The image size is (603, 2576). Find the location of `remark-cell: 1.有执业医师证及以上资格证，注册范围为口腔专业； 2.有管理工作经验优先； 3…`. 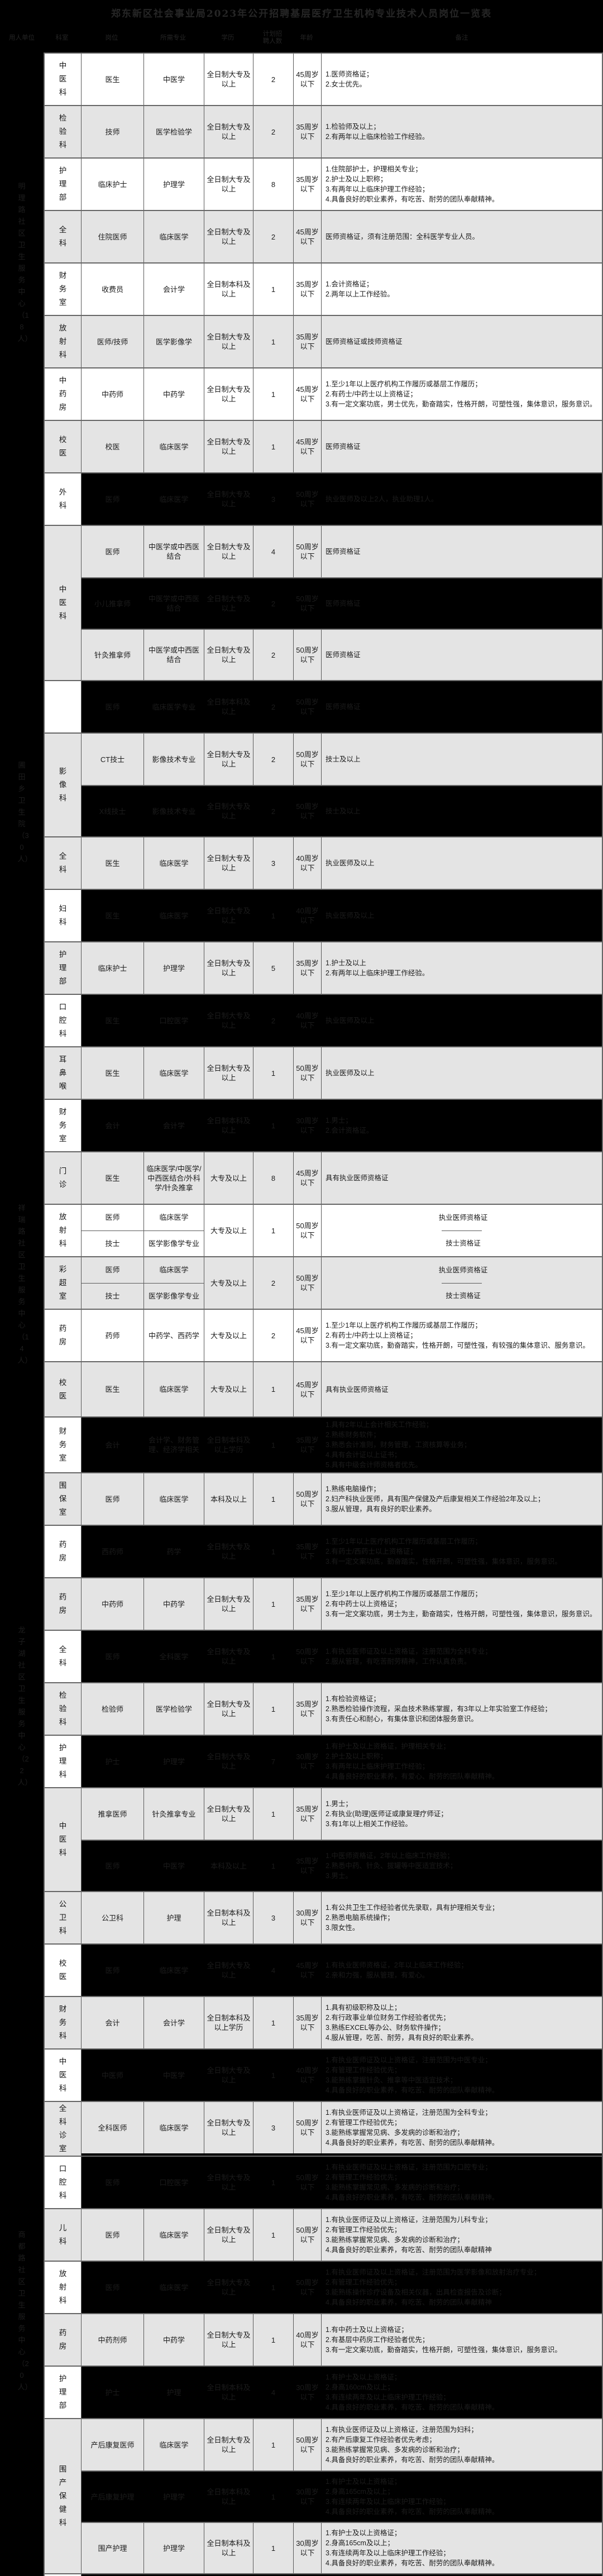

remark-cell: 1.有执业医师证及以上资格证，注册范围为口腔专业； 2.有管理工作经验优先； 3… is located at coordinates (461, 2182).